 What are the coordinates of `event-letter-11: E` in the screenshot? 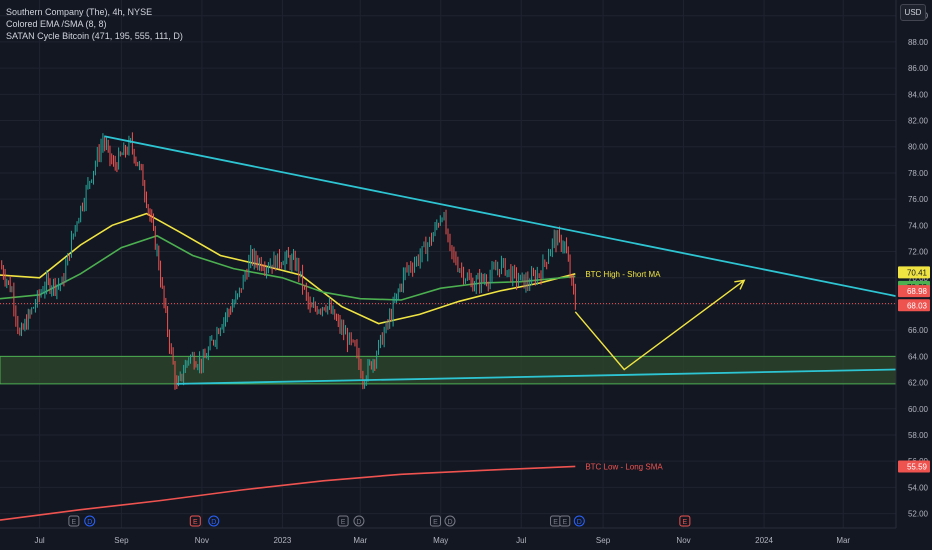 It's located at (685, 522).